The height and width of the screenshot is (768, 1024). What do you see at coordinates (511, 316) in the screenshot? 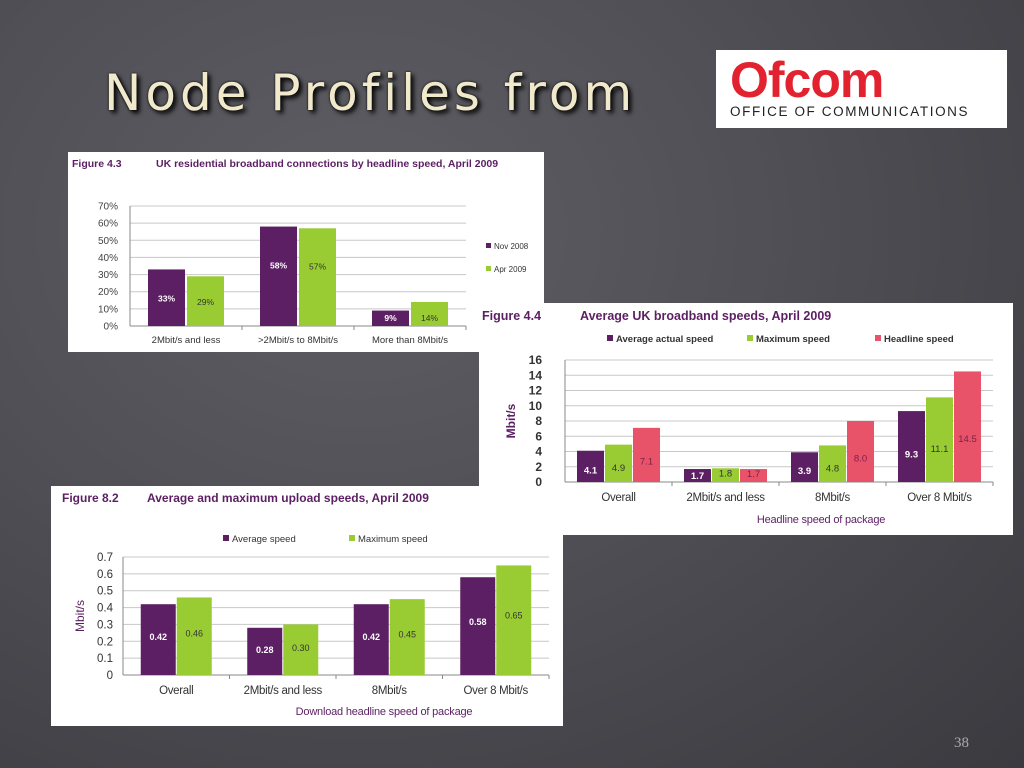
I see `figure-number: Figure 4.4` at bounding box center [511, 316].